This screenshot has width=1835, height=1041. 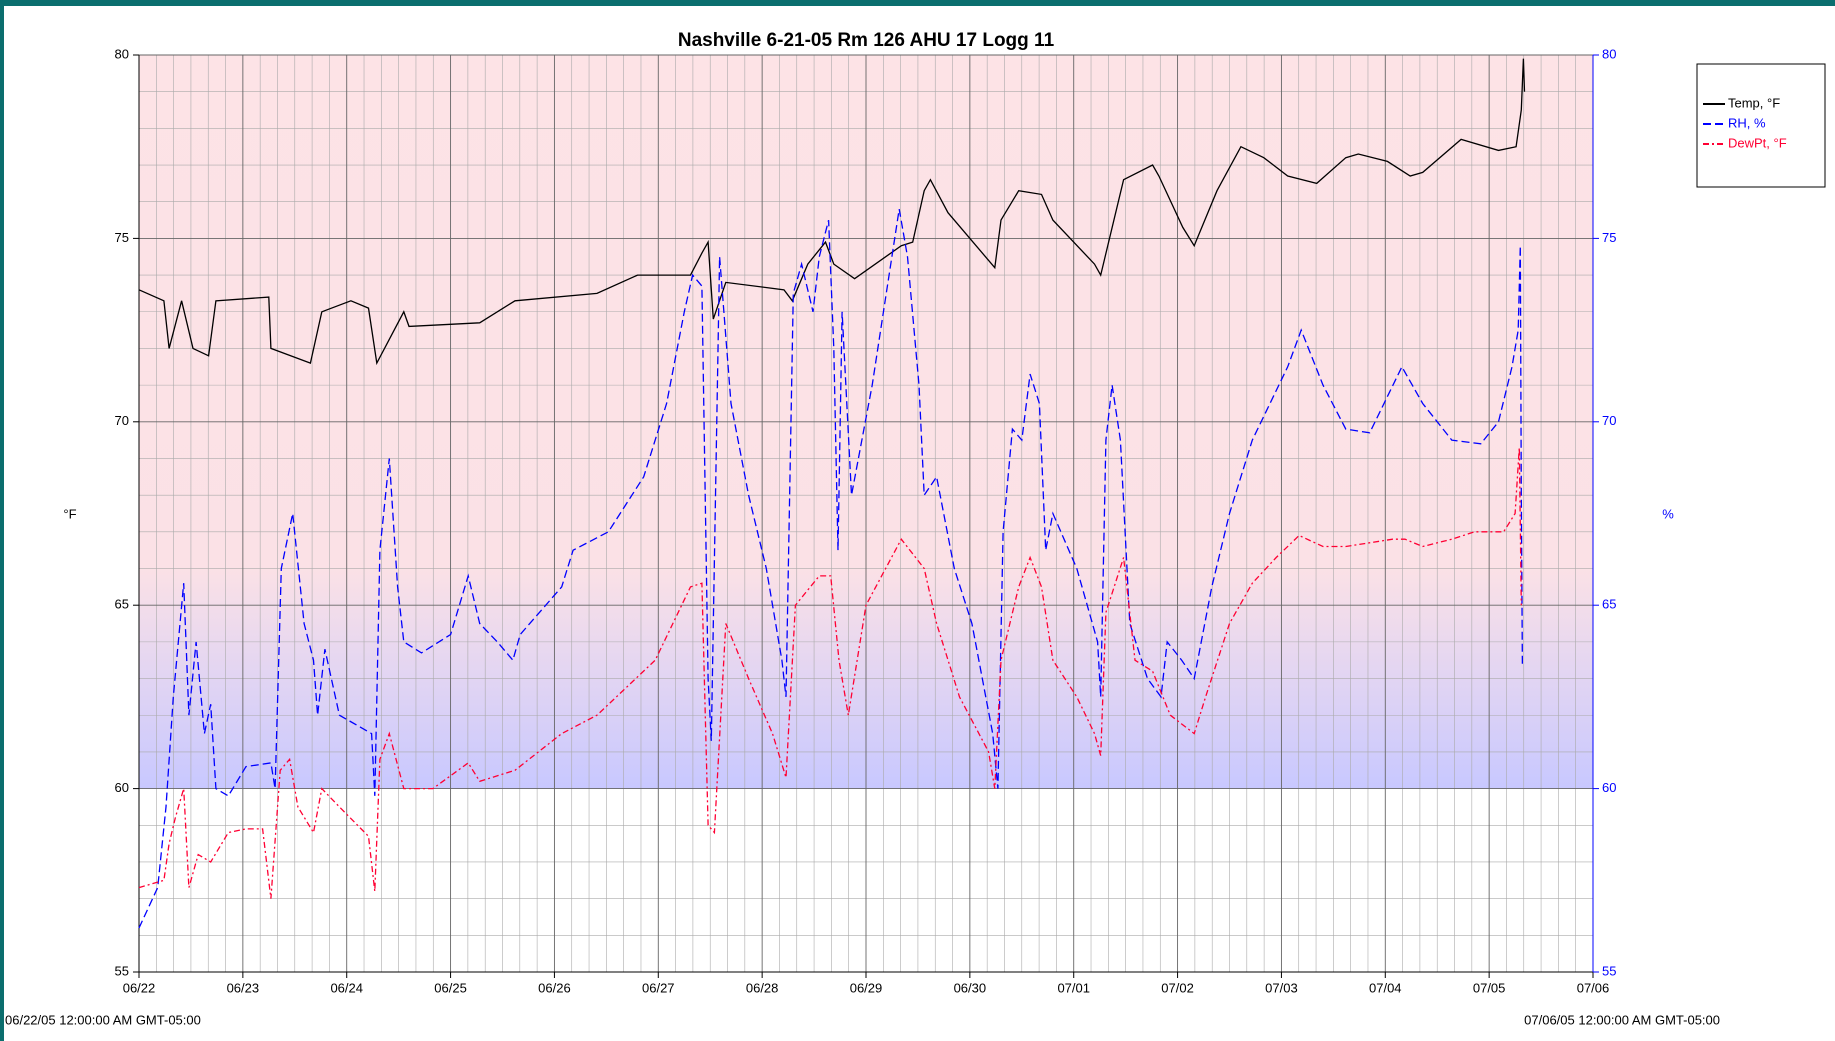 I want to click on y-tick-label: 60, so click(x=122, y=787).